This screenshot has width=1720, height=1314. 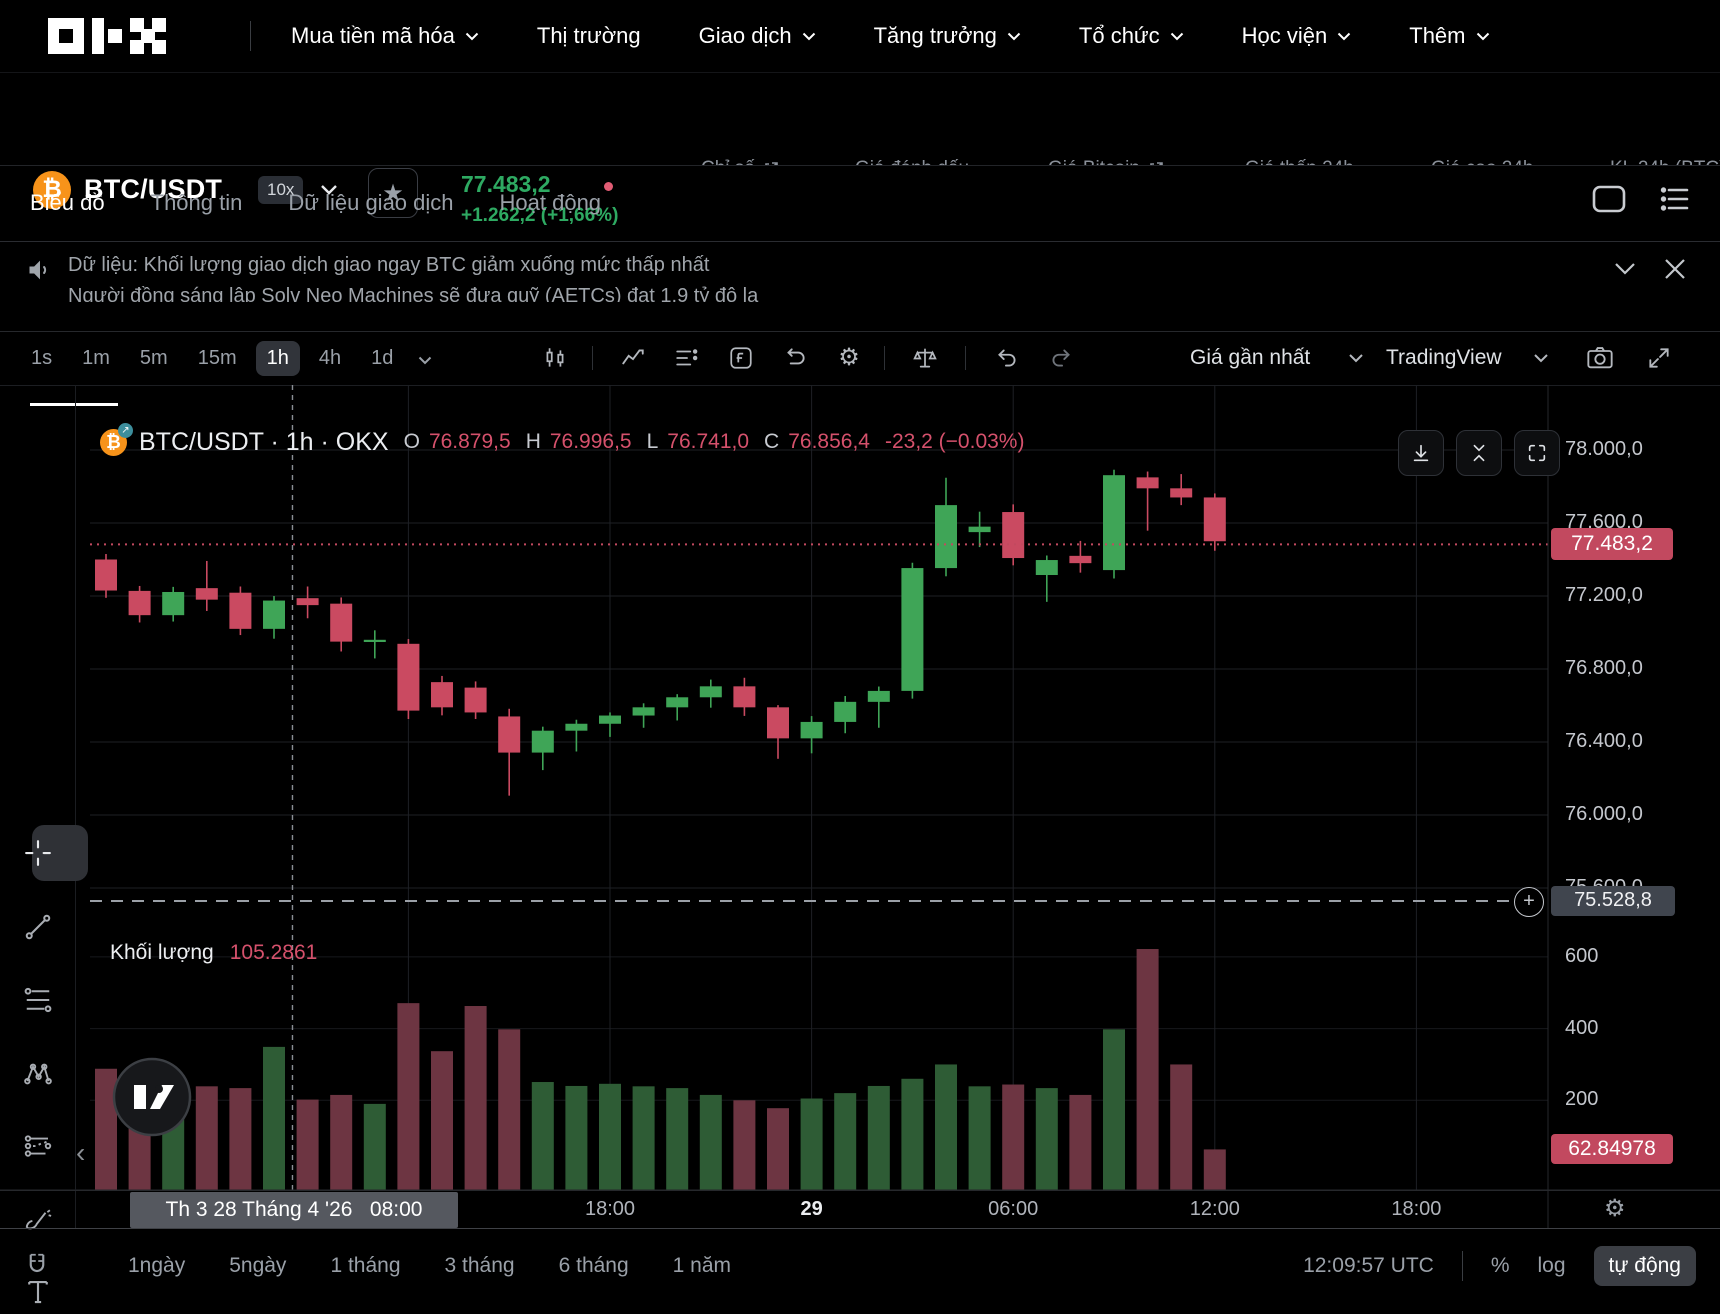 I want to click on display-settings-icon, so click(x=687, y=358).